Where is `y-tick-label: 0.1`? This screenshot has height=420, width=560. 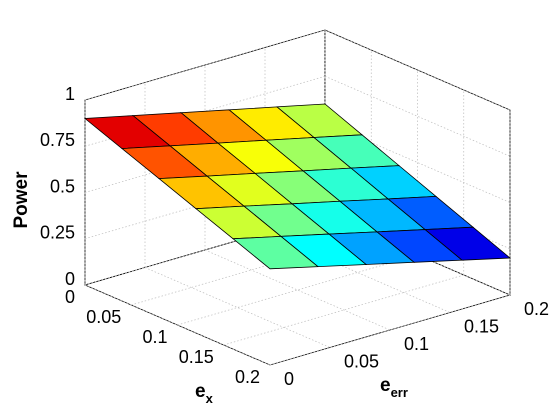
y-tick-label: 0.1 is located at coordinates (416, 344).